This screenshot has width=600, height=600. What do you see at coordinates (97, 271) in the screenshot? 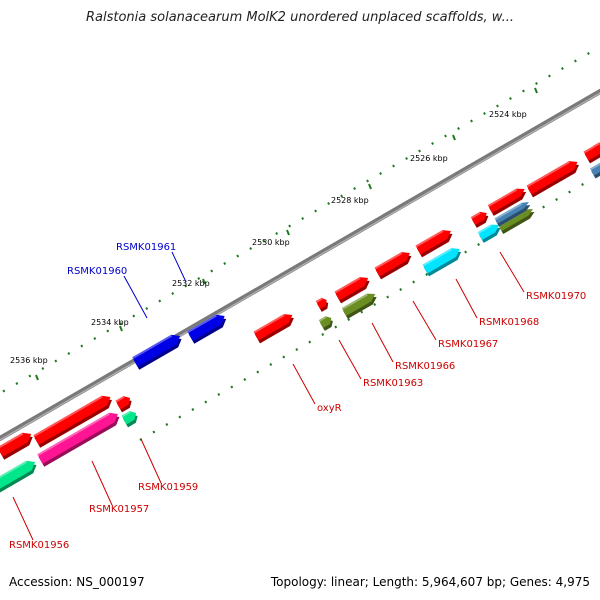
I see `gene-label: RSMK01960` at bounding box center [97, 271].